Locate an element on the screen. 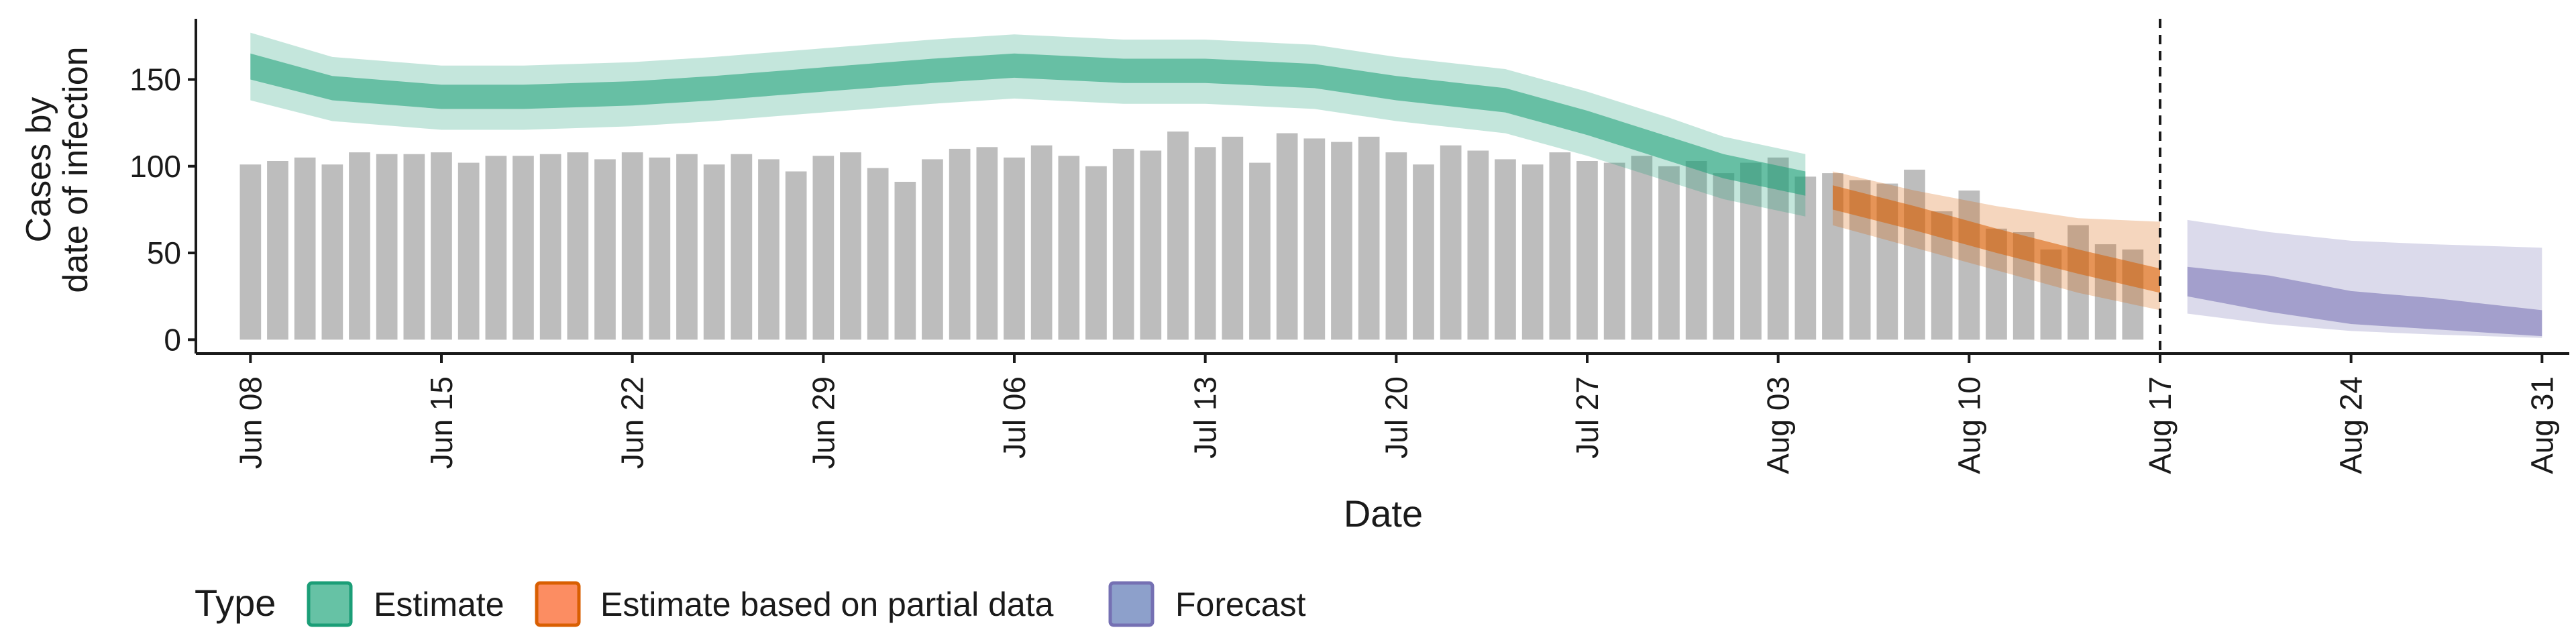 Image resolution: width=2576 pixels, height=644 pixels. legend-label-forecast: Forecast is located at coordinates (1240, 604).